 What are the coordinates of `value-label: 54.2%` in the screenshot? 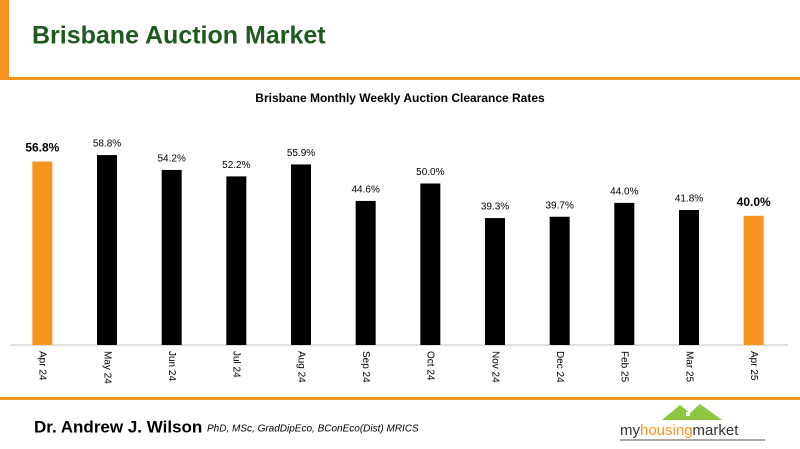 It's located at (171, 159).